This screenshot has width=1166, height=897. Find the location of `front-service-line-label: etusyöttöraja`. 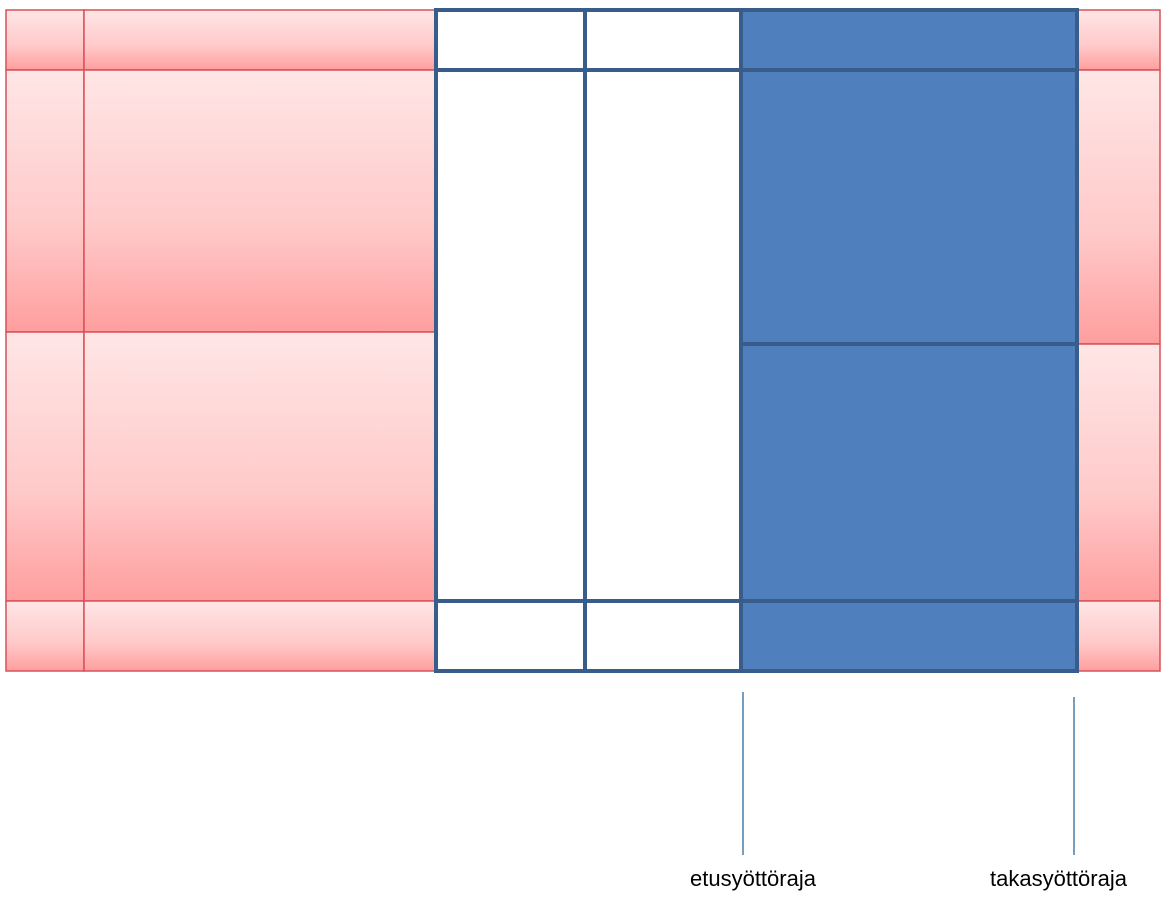

front-service-line-label: etusyöttöraja is located at coordinates (753, 878).